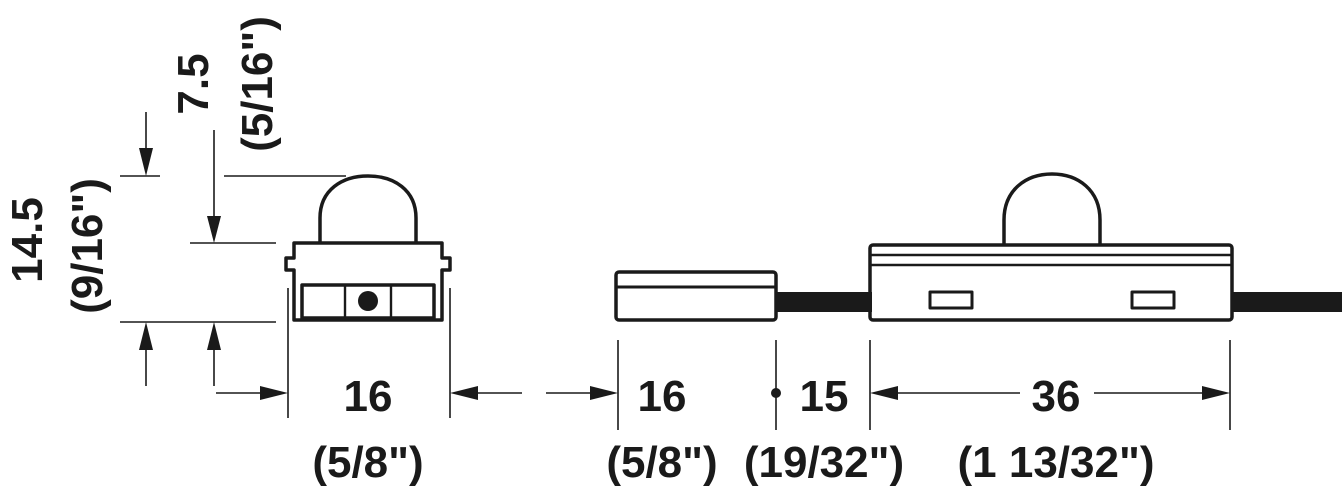 The width and height of the screenshot is (1342, 492). Describe the element at coordinates (1052, 208) in the screenshot. I see `module-lens-dome` at that location.